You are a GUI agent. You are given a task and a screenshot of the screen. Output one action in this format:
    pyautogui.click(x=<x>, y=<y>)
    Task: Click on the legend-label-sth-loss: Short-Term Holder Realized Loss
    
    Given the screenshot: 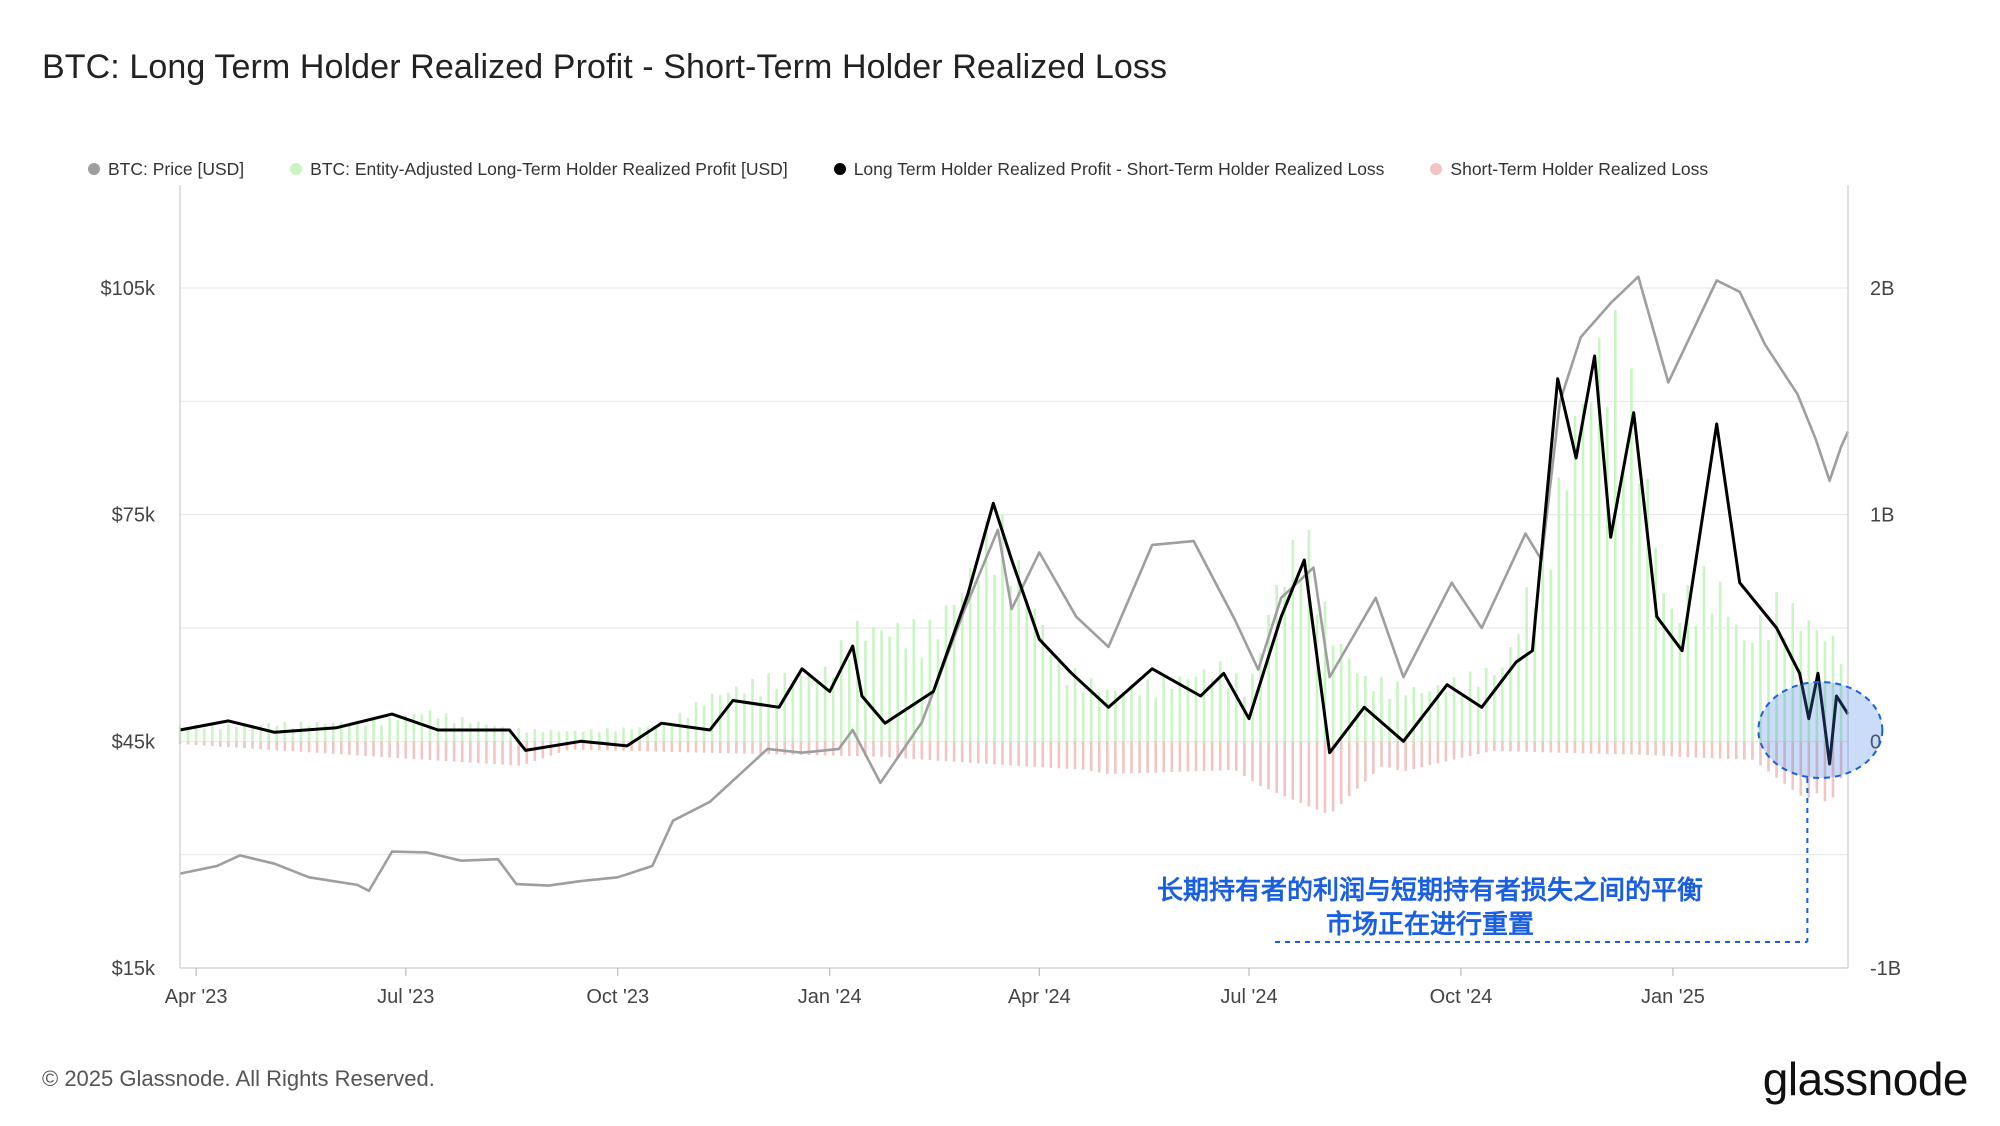 What is the action you would take?
    pyautogui.click(x=1579, y=168)
    